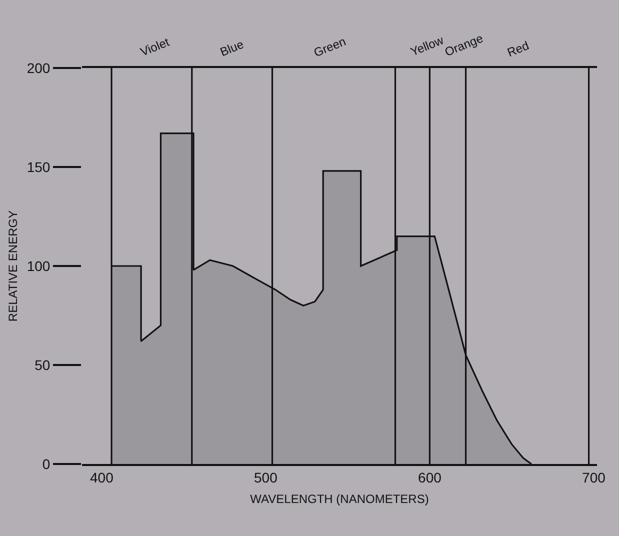 The width and height of the screenshot is (619, 536). Describe the element at coordinates (430, 478) in the screenshot. I see `x-tick-label: 600` at that location.